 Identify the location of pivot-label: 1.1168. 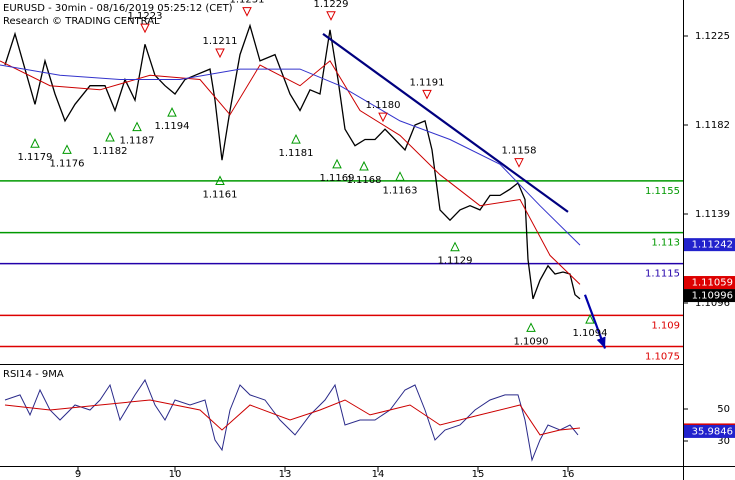
(364, 180).